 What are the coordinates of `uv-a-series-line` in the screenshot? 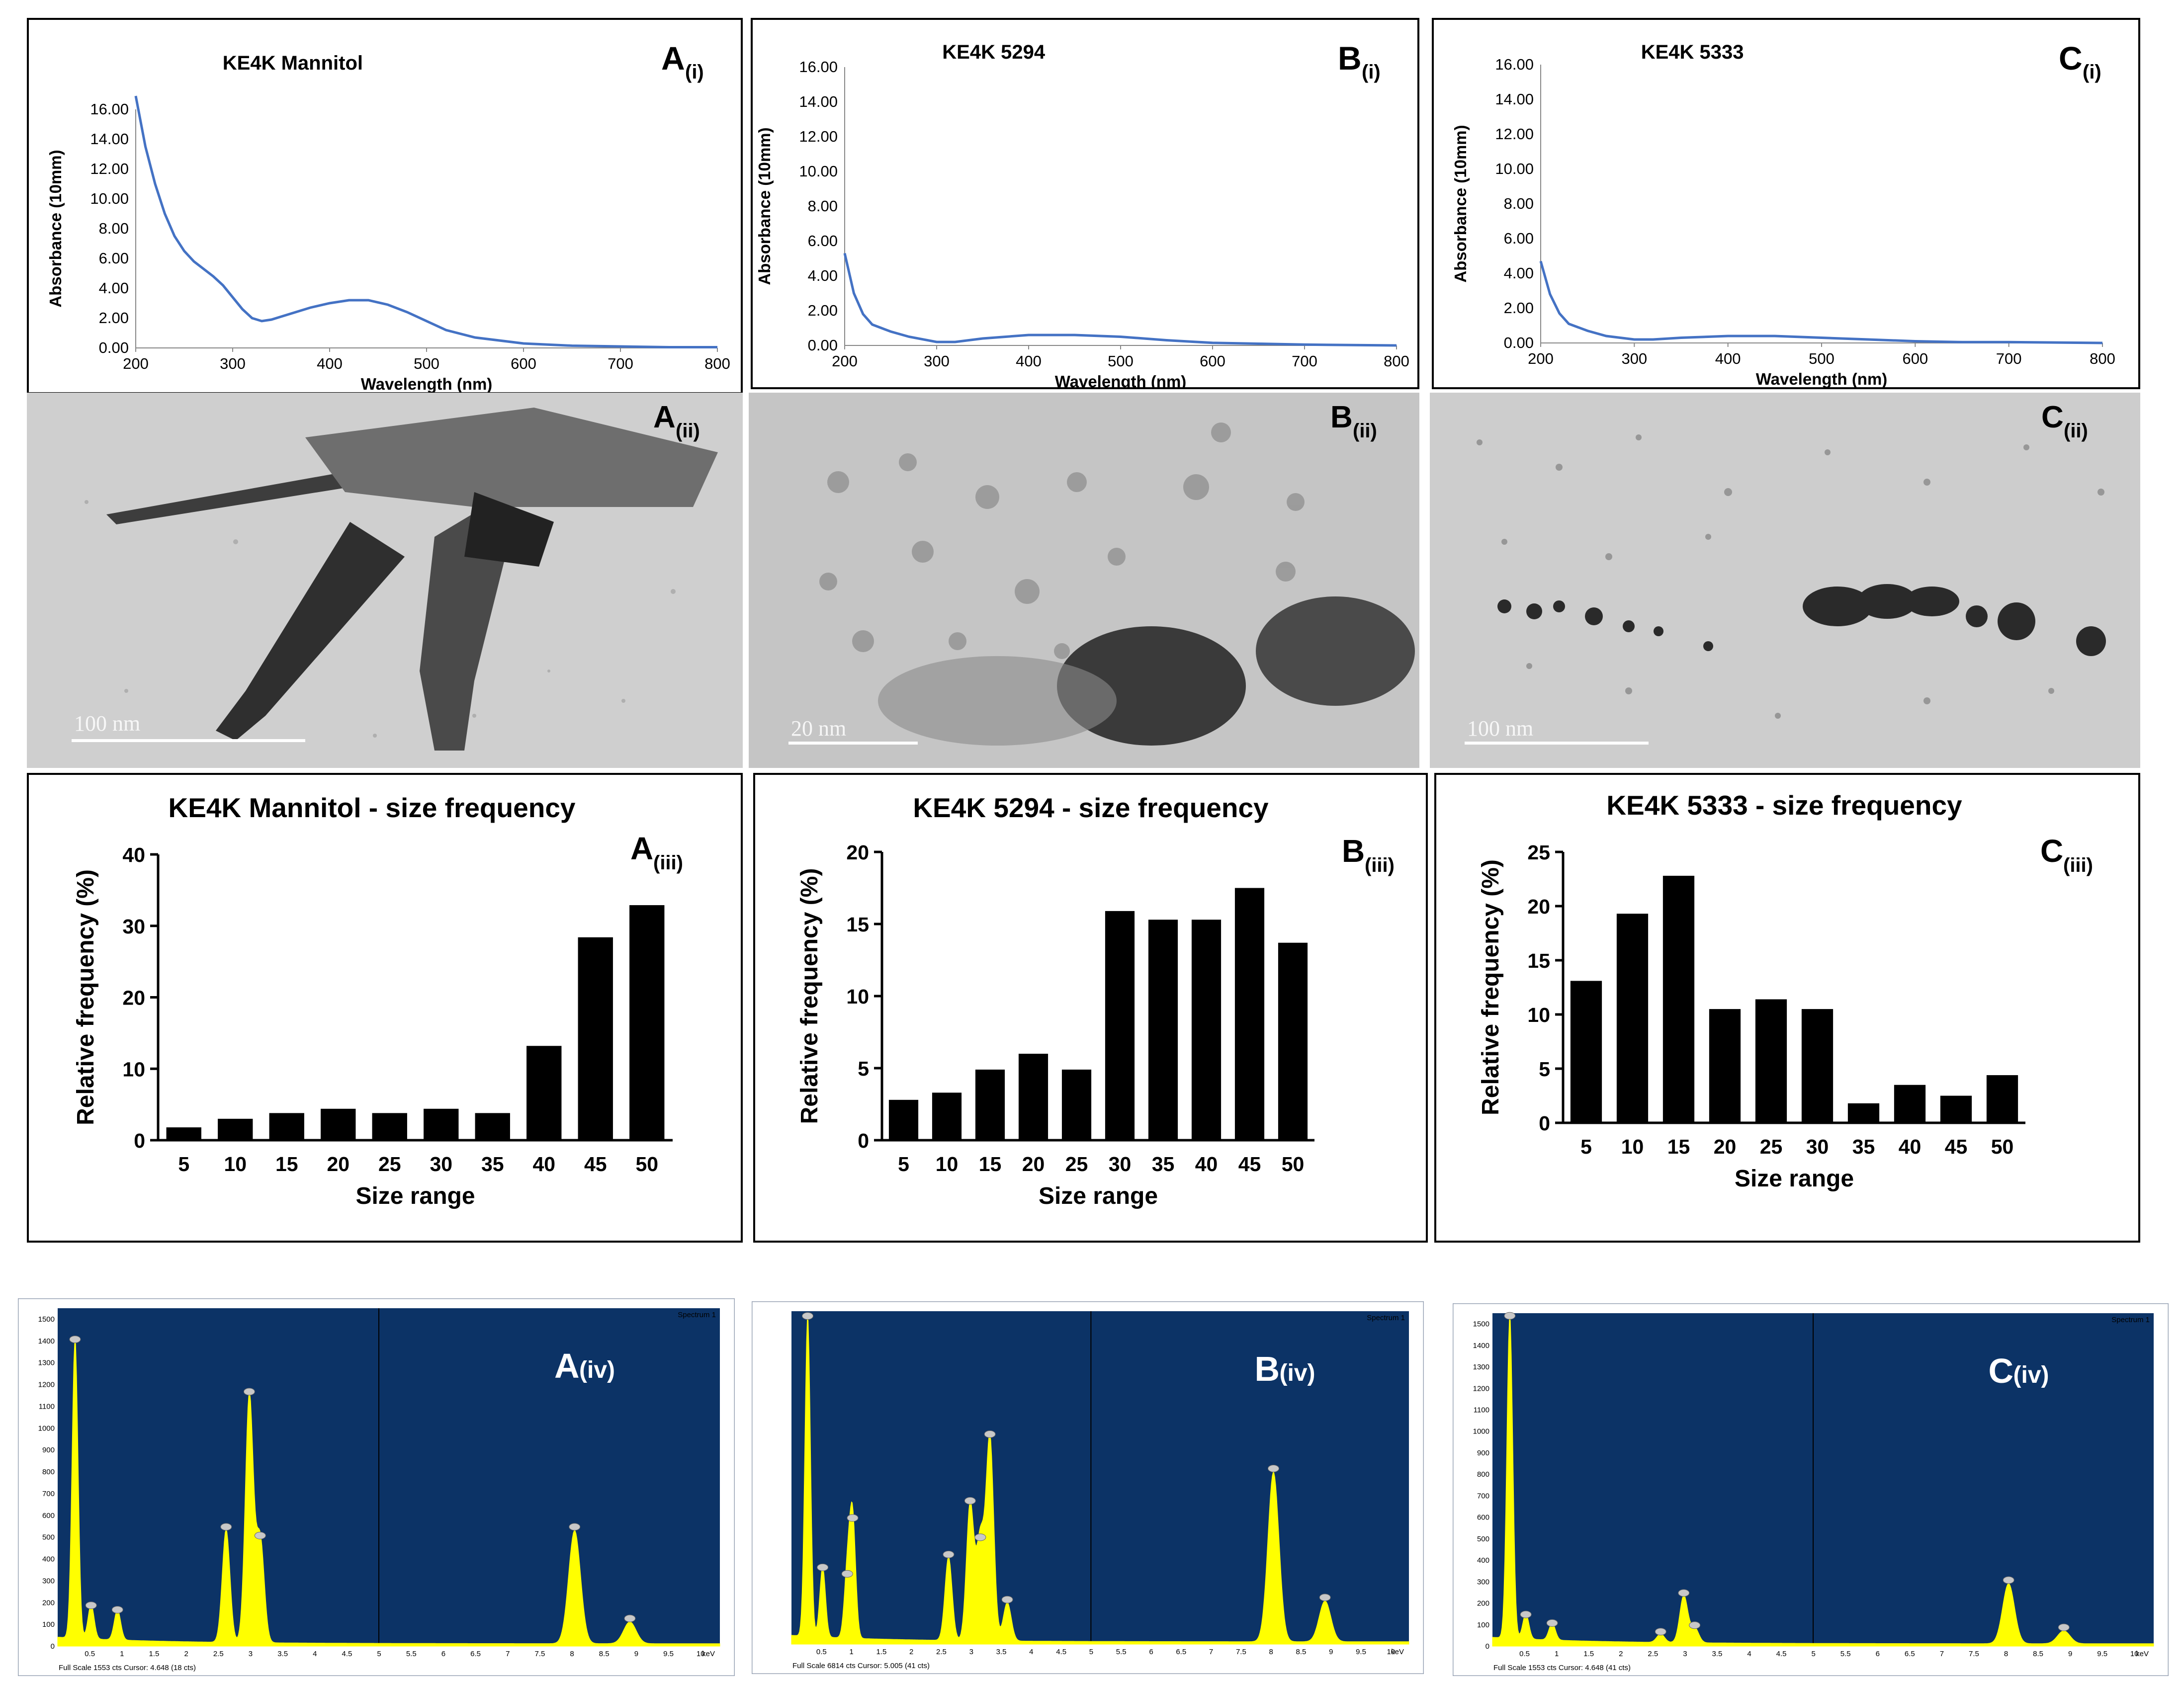 It's located at (425, 221).